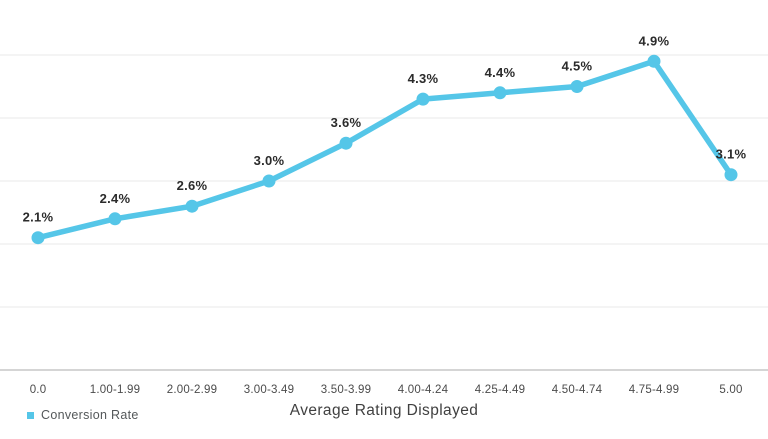 This screenshot has height=439, width=768. Describe the element at coordinates (115, 198) in the screenshot. I see `data-label: 2.4%` at that location.